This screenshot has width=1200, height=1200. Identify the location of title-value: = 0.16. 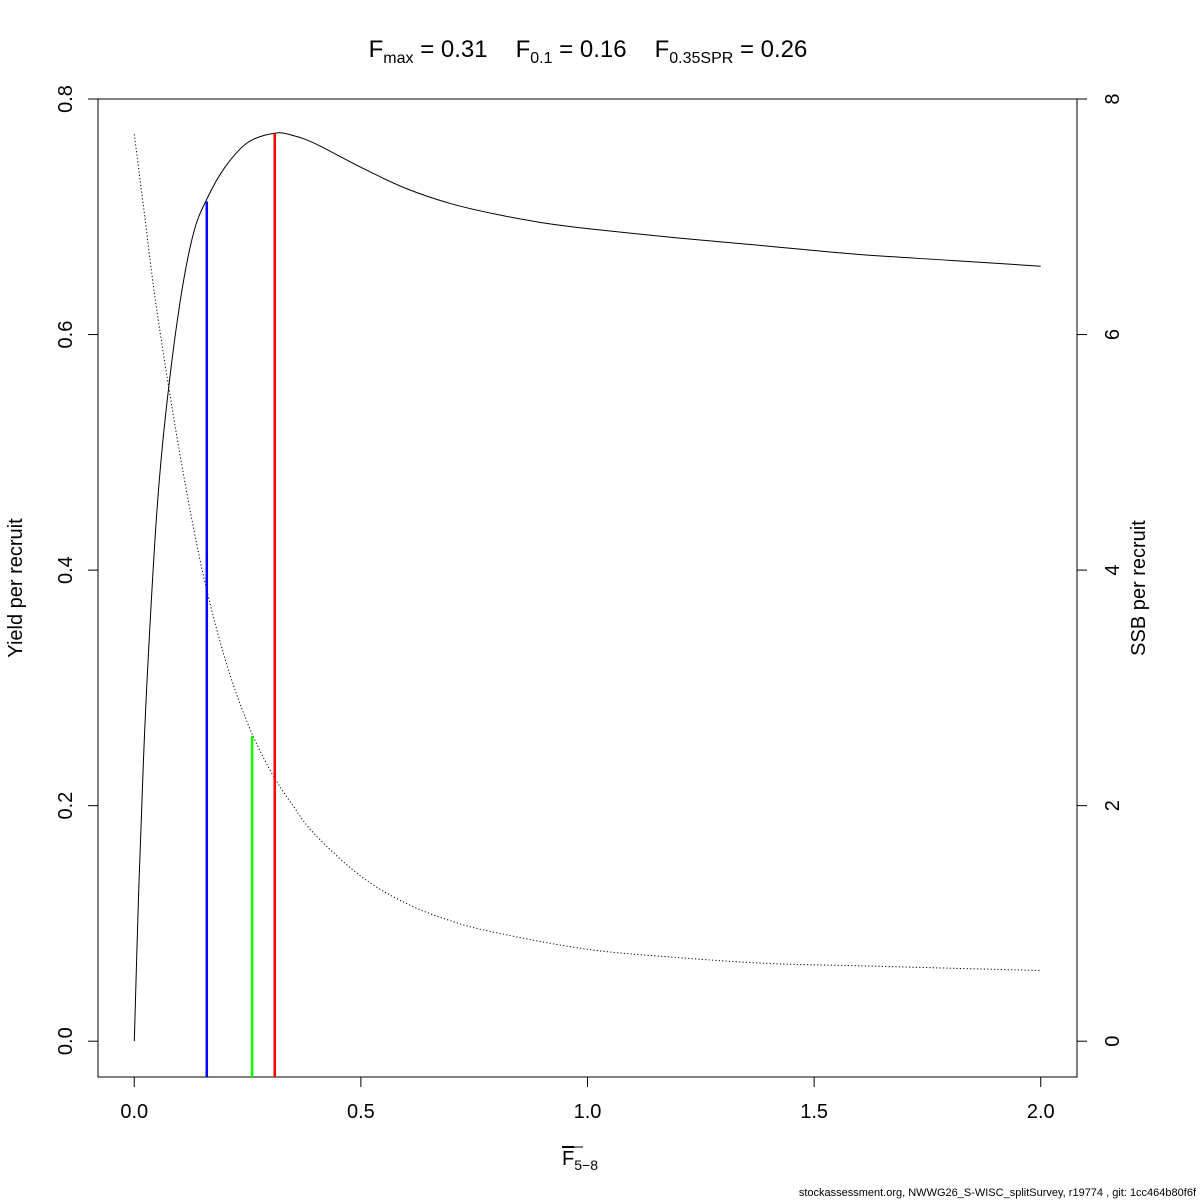
(590, 49).